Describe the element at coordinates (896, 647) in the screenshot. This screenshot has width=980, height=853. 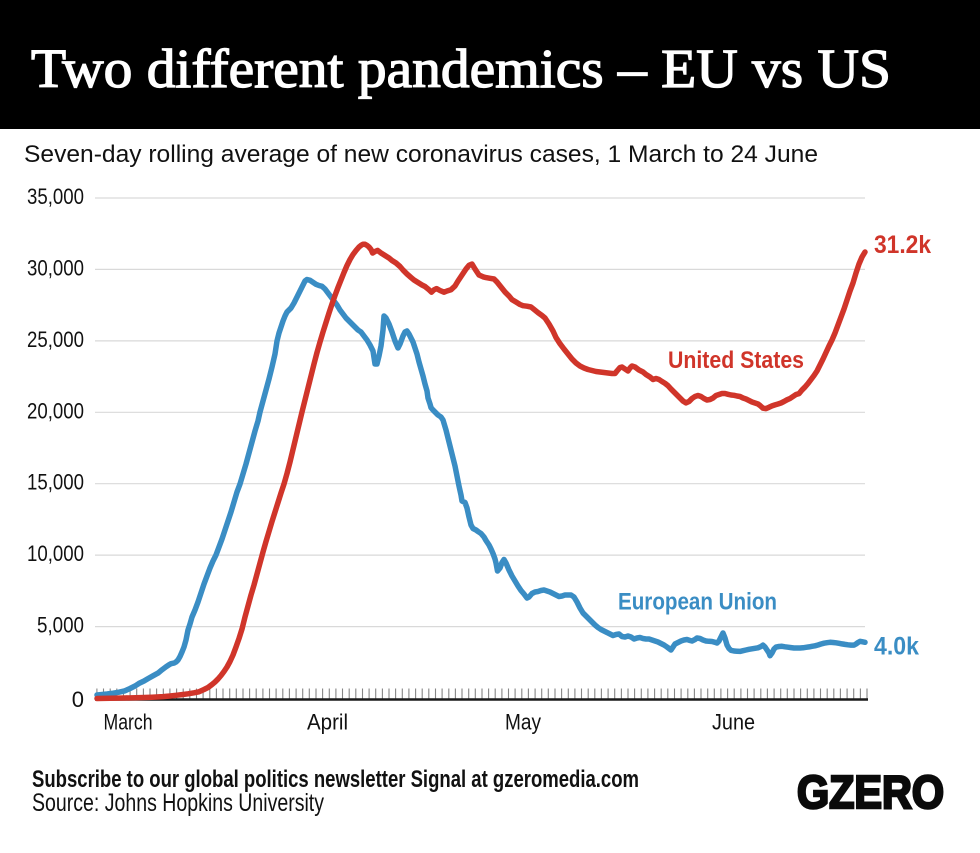
I see `svg-text: 4.0k` at that location.